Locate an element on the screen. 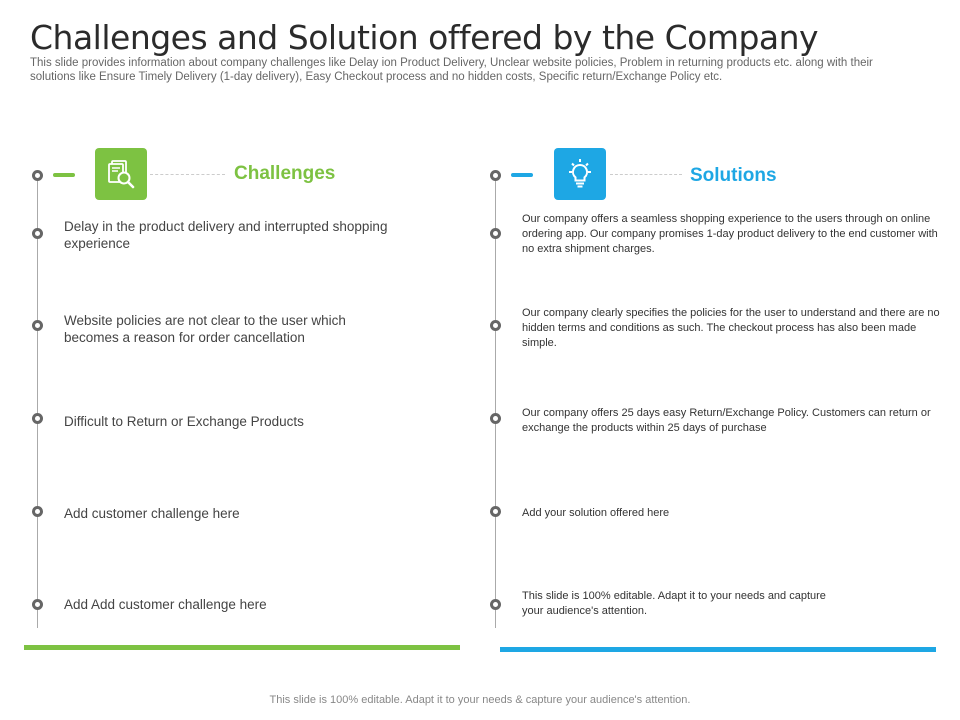 This screenshot has height=720, width=960. solutions-header-dot is located at coordinates (495, 175).